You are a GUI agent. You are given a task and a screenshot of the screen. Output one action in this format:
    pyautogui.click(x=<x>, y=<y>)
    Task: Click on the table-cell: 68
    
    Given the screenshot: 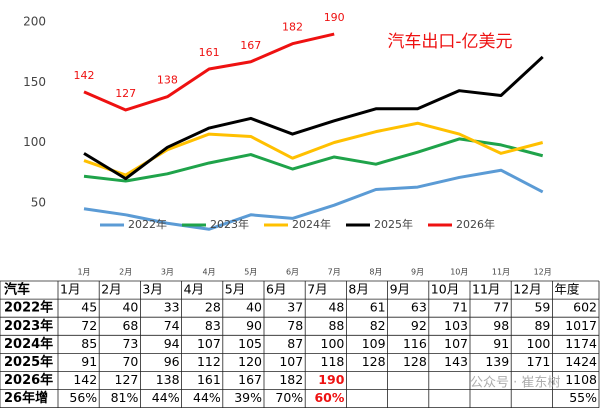 What is the action you would take?
    pyautogui.click(x=130, y=325)
    